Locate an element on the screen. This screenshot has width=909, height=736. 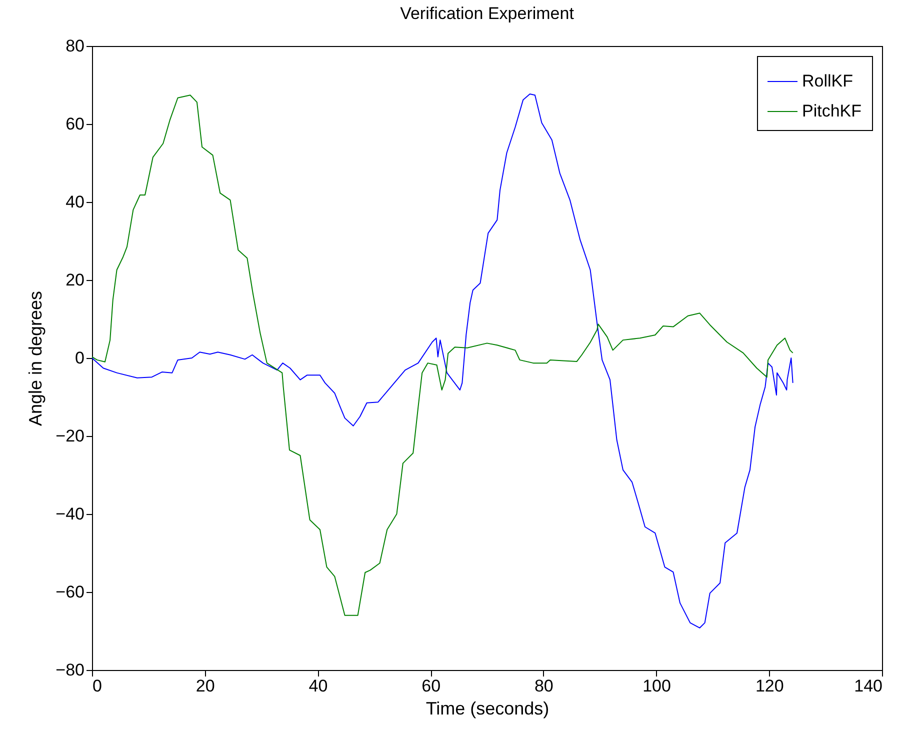
y-tick-label: 40 is located at coordinates (75, 202).